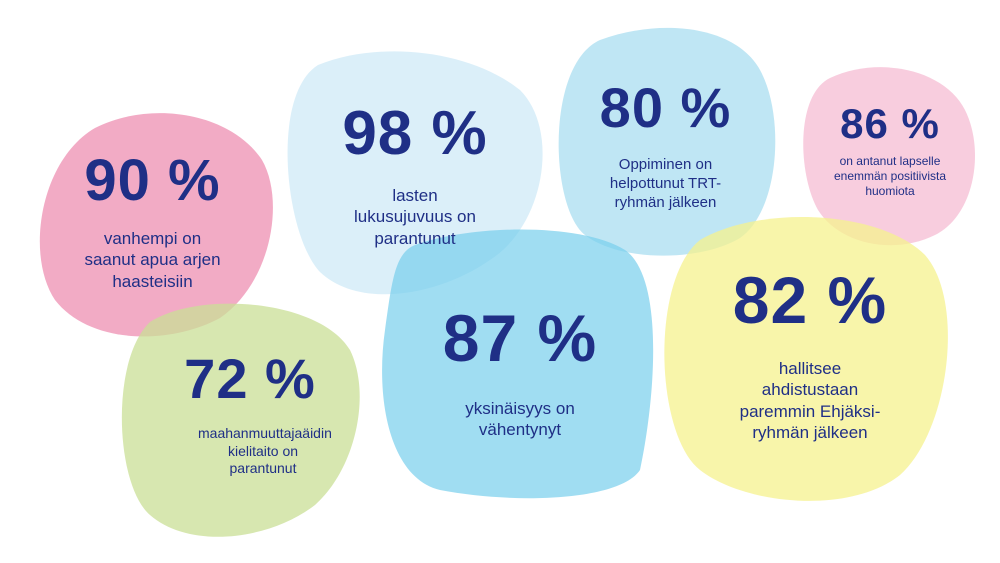  Describe the element at coordinates (520, 419) in the screenshot. I see `stat-87-text: yksinäisyys on vähentynyt` at that location.